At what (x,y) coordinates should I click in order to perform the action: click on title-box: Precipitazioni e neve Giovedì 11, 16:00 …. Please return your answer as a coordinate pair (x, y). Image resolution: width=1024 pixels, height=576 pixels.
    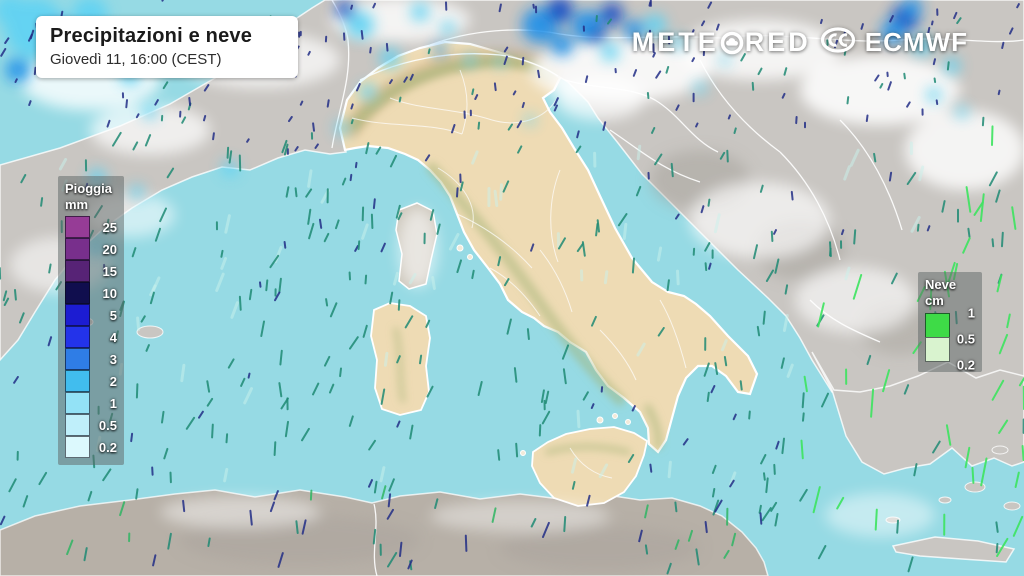
    Looking at the image, I should click on (167, 47).